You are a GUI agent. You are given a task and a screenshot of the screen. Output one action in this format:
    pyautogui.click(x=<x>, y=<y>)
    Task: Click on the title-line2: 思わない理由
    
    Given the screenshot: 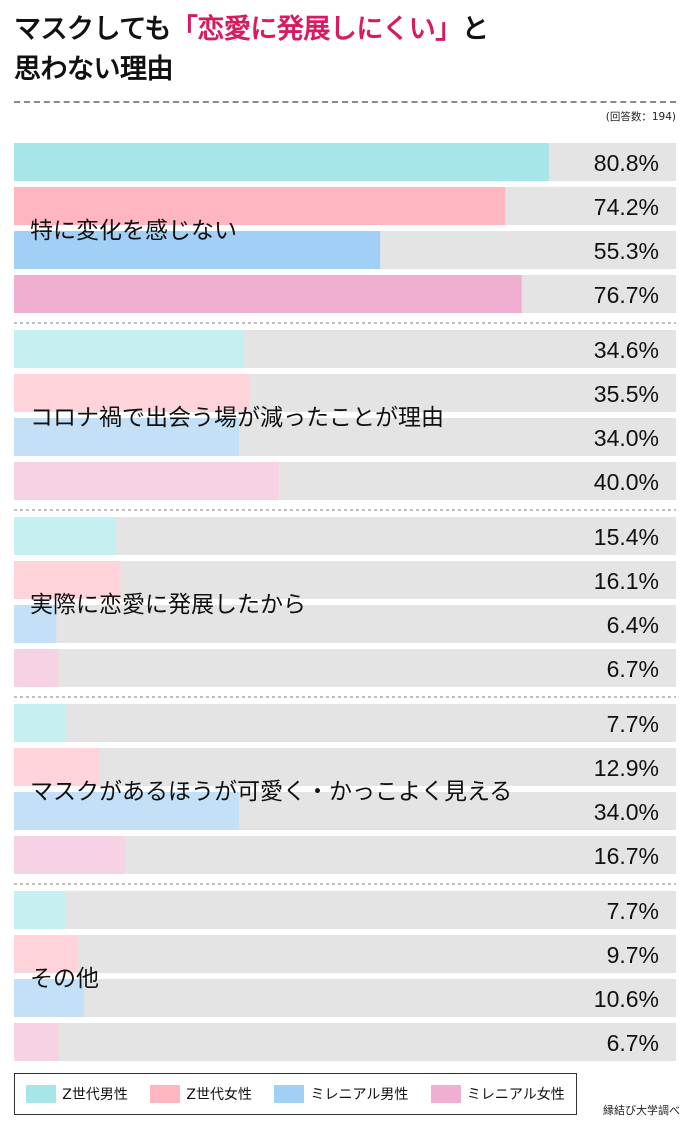 What is the action you would take?
    pyautogui.click(x=94, y=69)
    